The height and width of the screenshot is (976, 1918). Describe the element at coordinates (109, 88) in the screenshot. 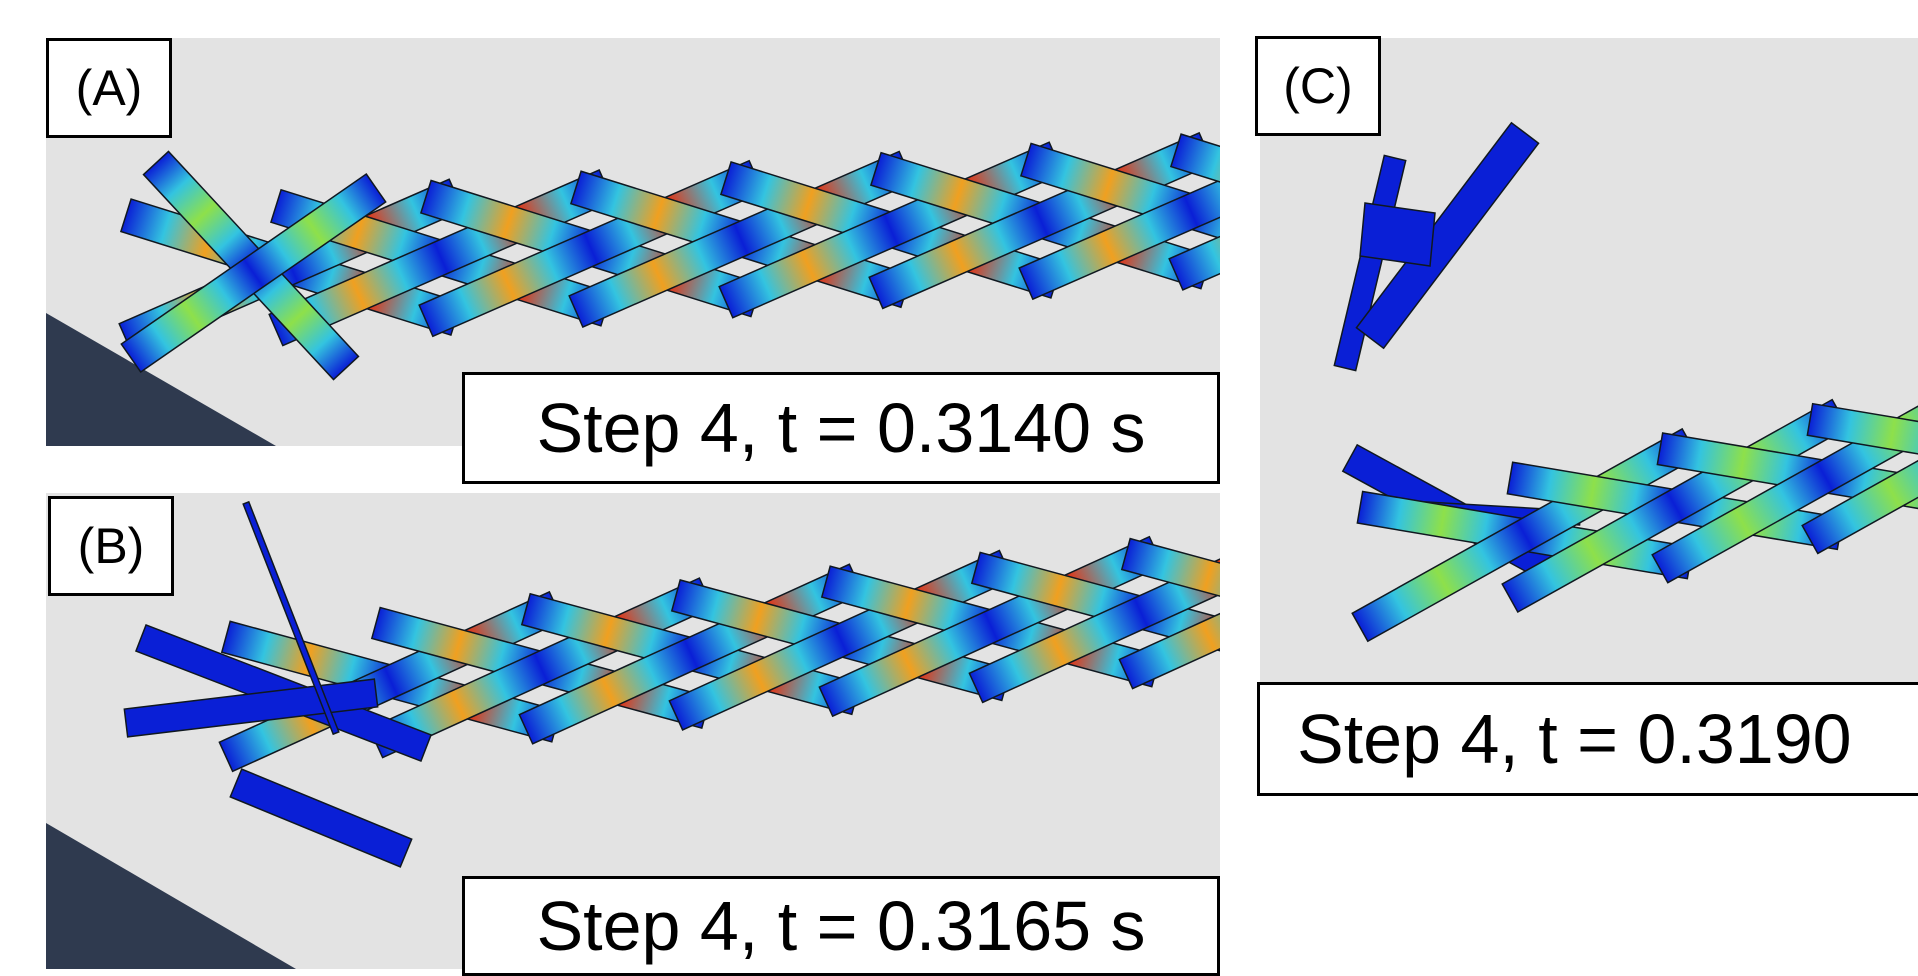

I see `panel-a-label: (A)` at that location.